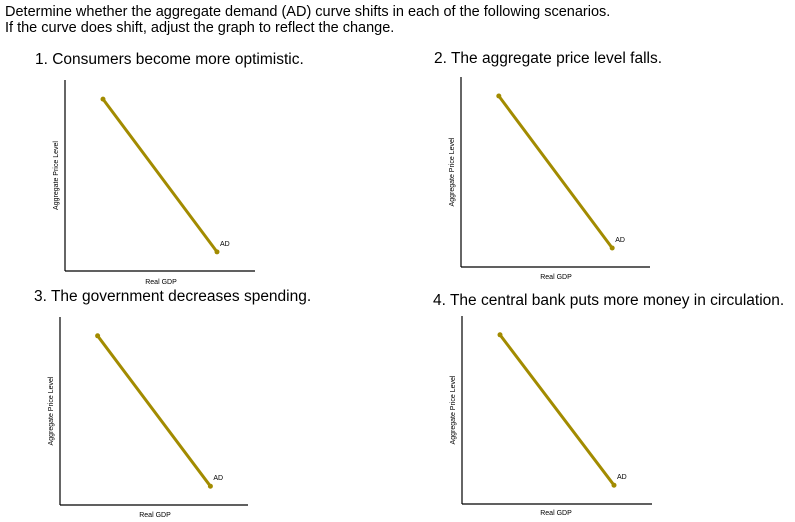 Image resolution: width=795 pixels, height=522 pixels. Describe the element at coordinates (499, 96) in the screenshot. I see `chart-2-ad-handle-top` at that location.